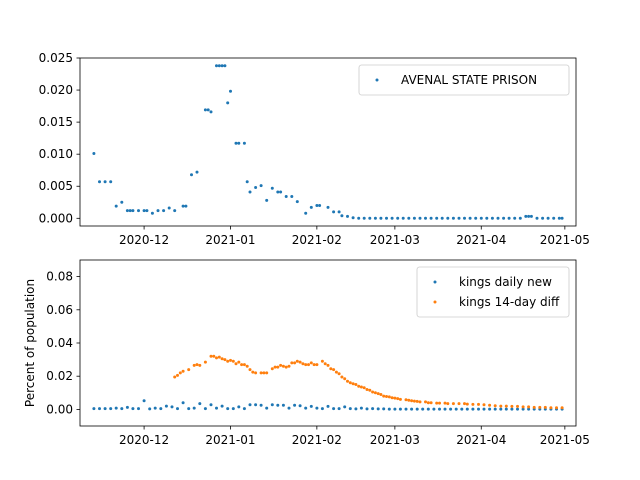  Describe the element at coordinates (56, 154) in the screenshot. I see `y-tick-label: 0.010` at that location.